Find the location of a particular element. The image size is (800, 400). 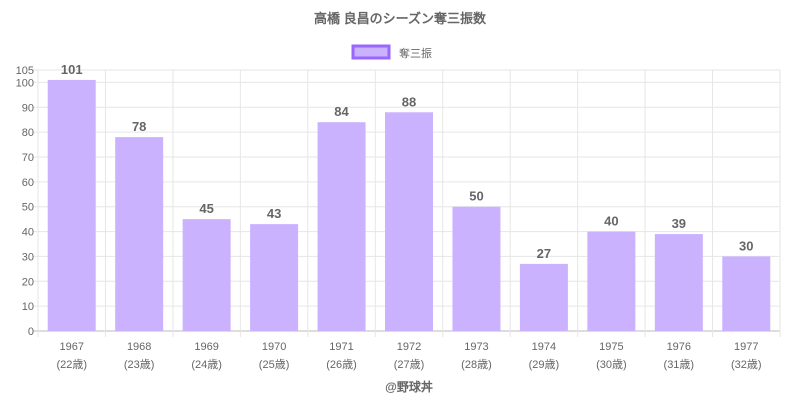

x-tick-label: 1977 is located at coordinates (746, 347).